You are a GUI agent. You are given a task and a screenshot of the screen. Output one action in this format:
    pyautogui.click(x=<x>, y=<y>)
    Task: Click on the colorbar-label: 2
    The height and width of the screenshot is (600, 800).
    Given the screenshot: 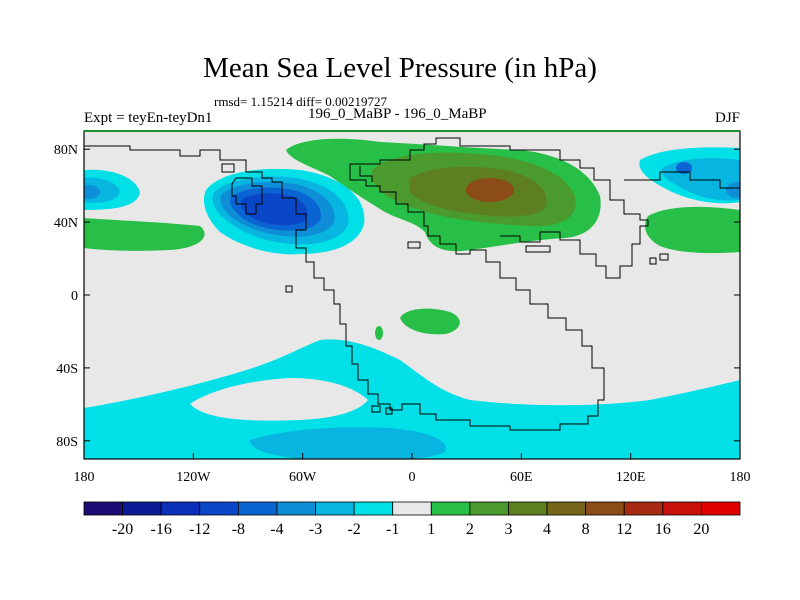 What is the action you would take?
    pyautogui.click(x=470, y=529)
    